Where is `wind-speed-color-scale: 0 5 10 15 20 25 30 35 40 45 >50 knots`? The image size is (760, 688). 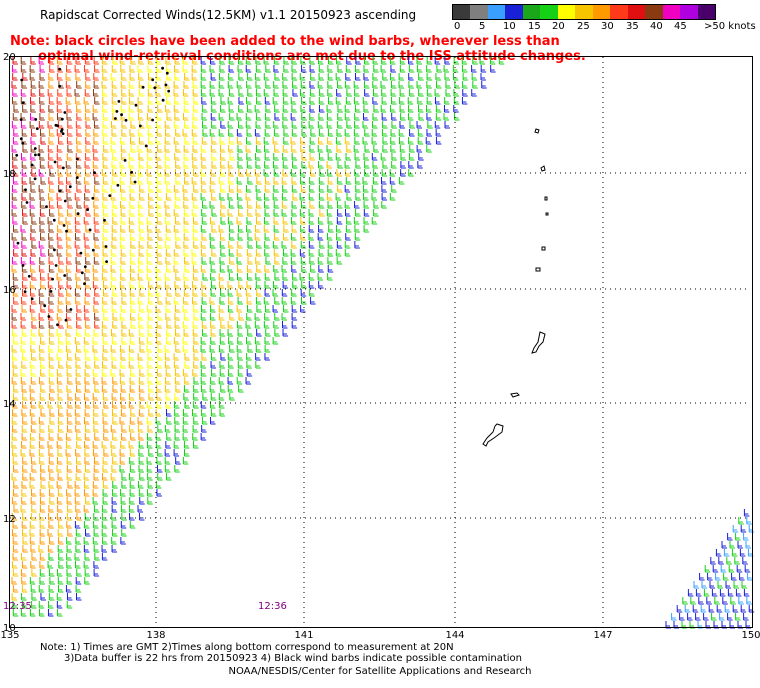 wind-speed-color-scale: 0 5 10 15 20 25 30 35 40 45 >50 knots is located at coordinates (604, 19).